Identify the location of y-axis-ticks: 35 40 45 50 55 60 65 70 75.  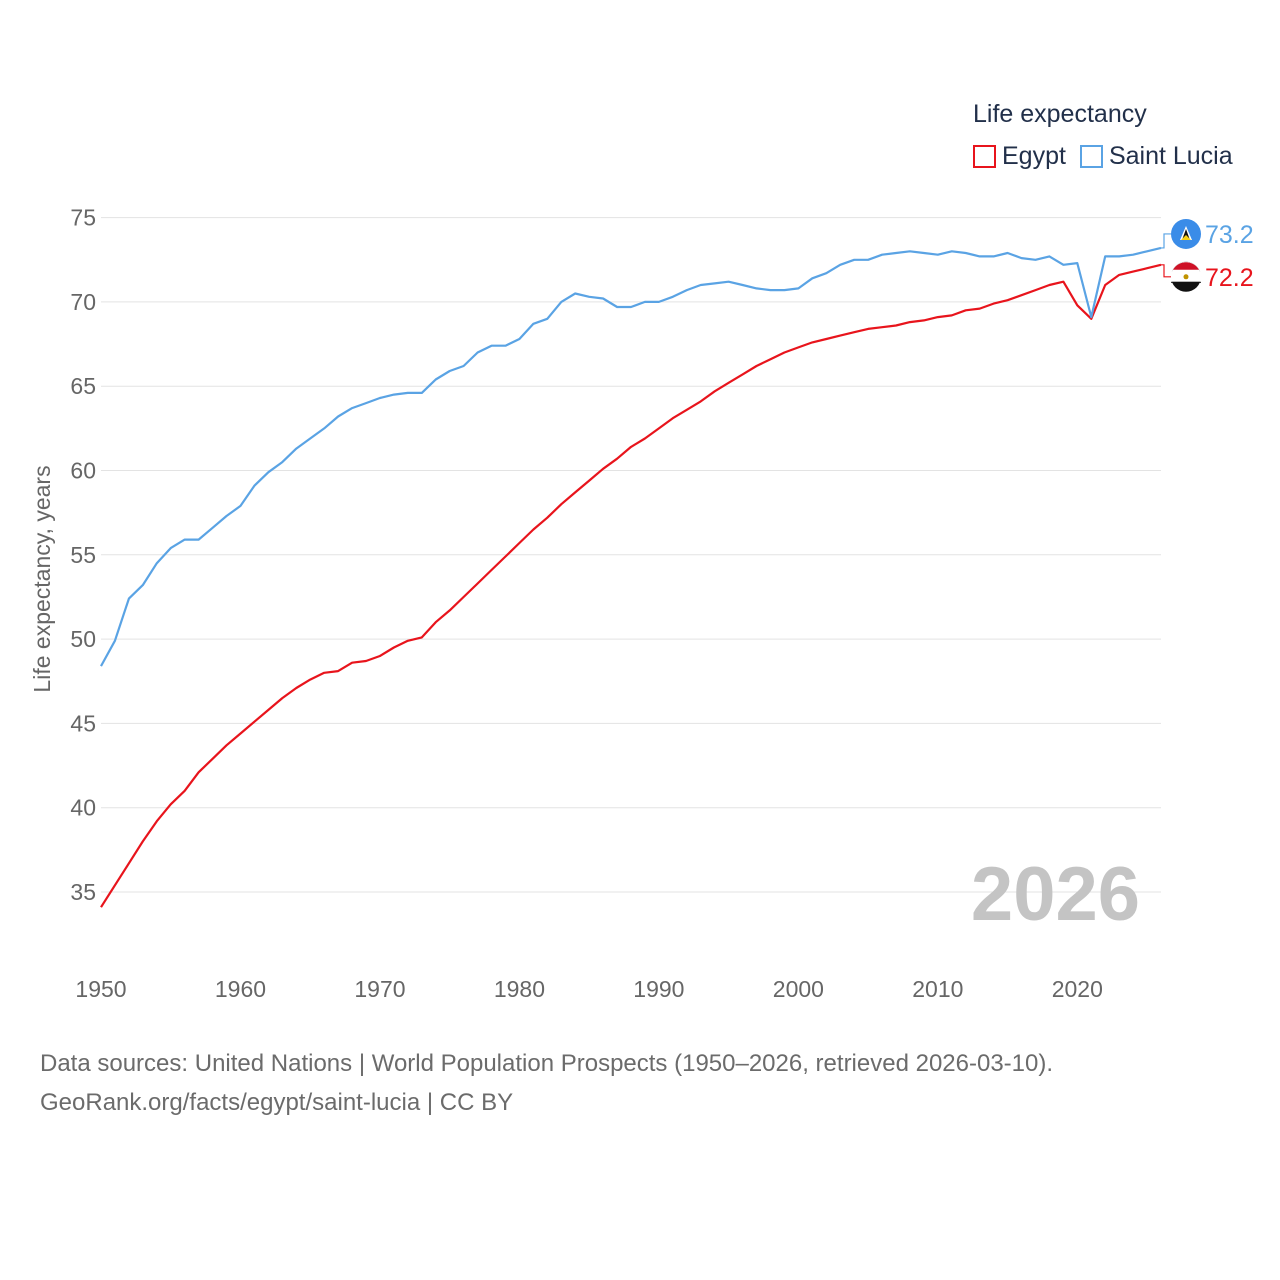
(83, 555).